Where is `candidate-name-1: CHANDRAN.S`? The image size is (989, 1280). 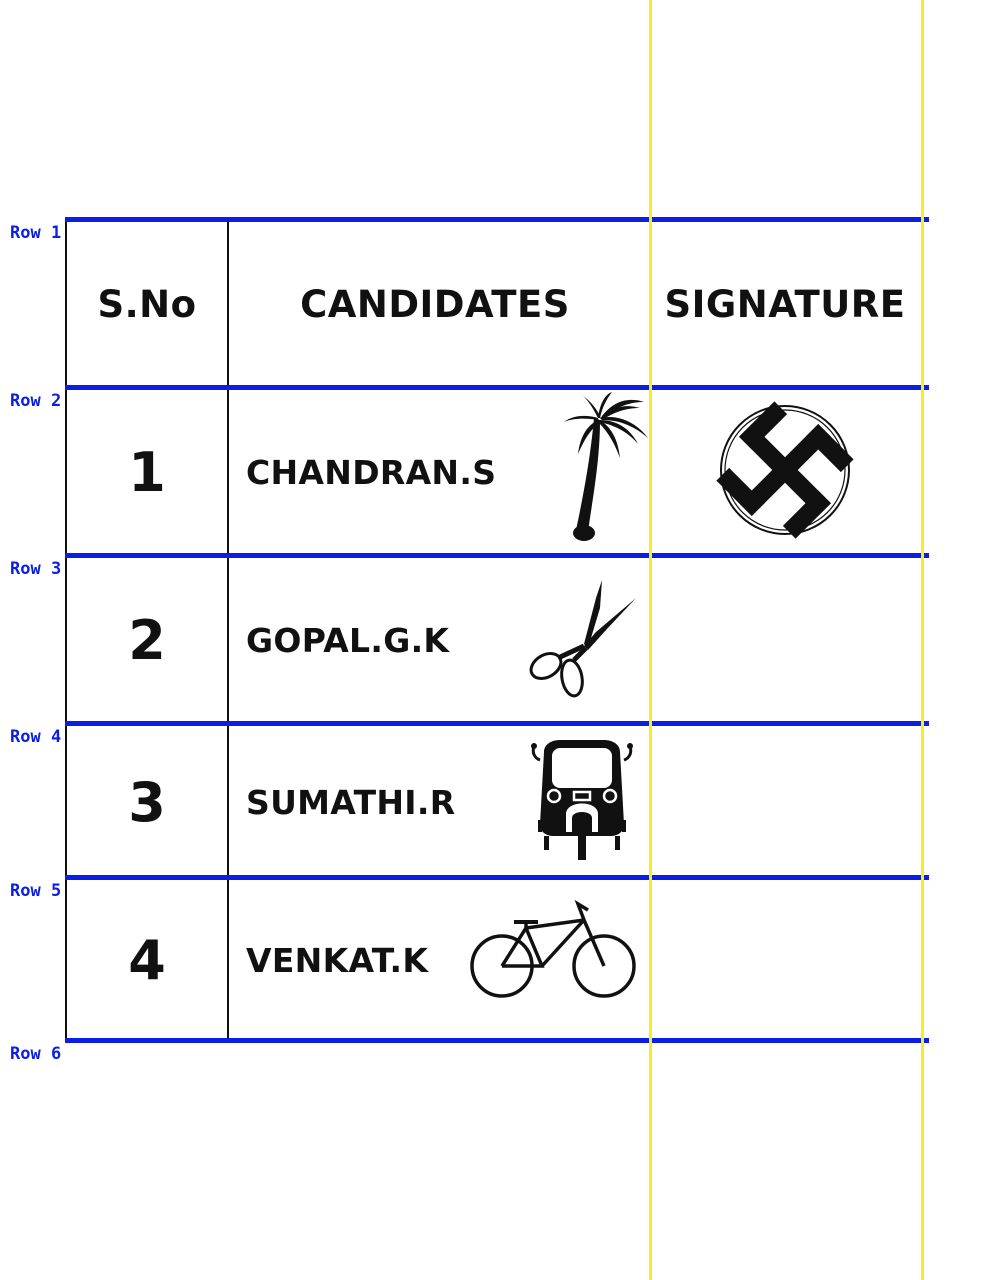 candidate-name-1: CHANDRAN.S is located at coordinates (371, 472).